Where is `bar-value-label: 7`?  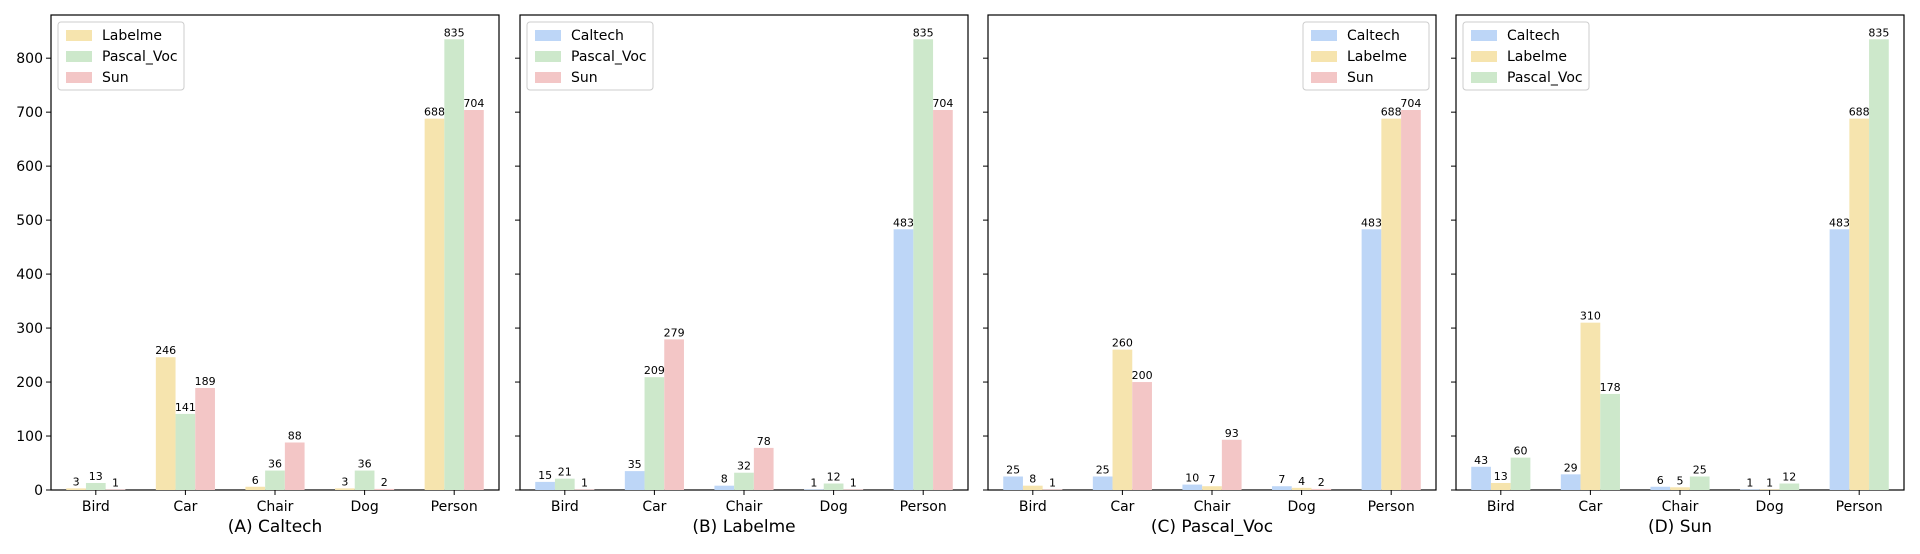 bar-value-label: 7 is located at coordinates (1212, 479).